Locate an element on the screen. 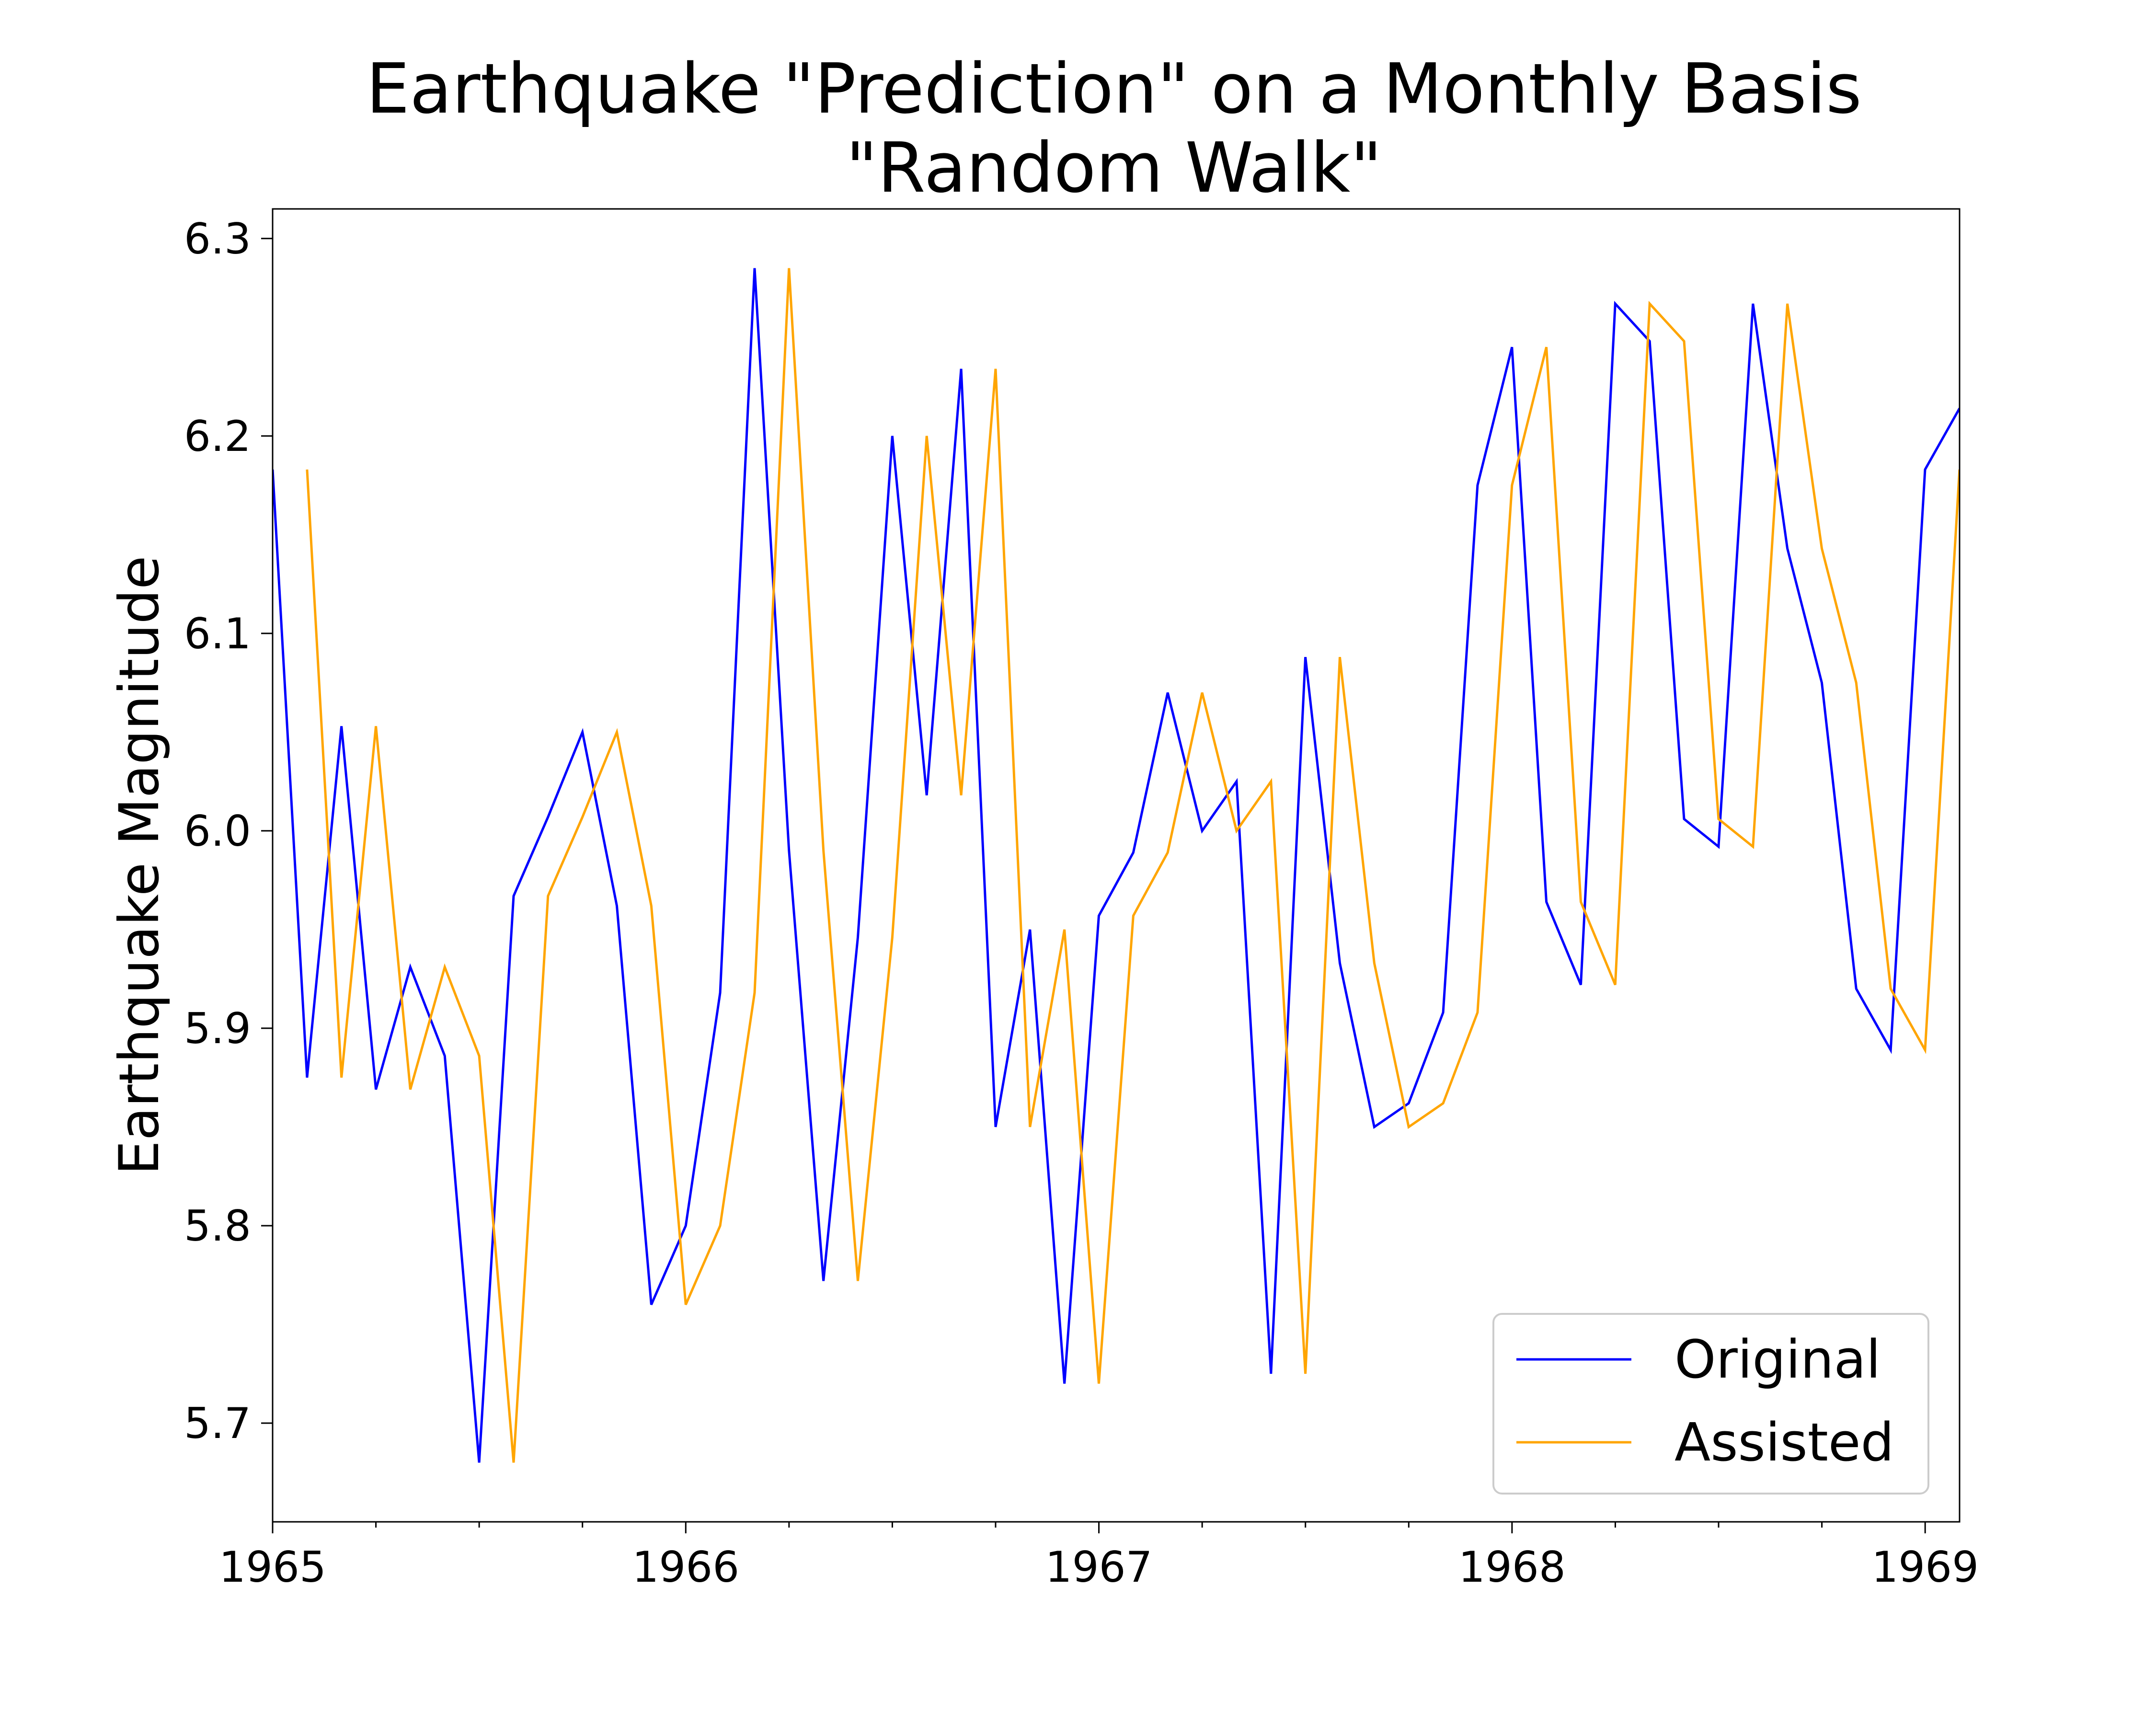 The width and height of the screenshot is (2156, 1725). y-axis: 5.7 5.8 5.9 6.0 6.1 6.2 6.3 is located at coordinates (228, 831).